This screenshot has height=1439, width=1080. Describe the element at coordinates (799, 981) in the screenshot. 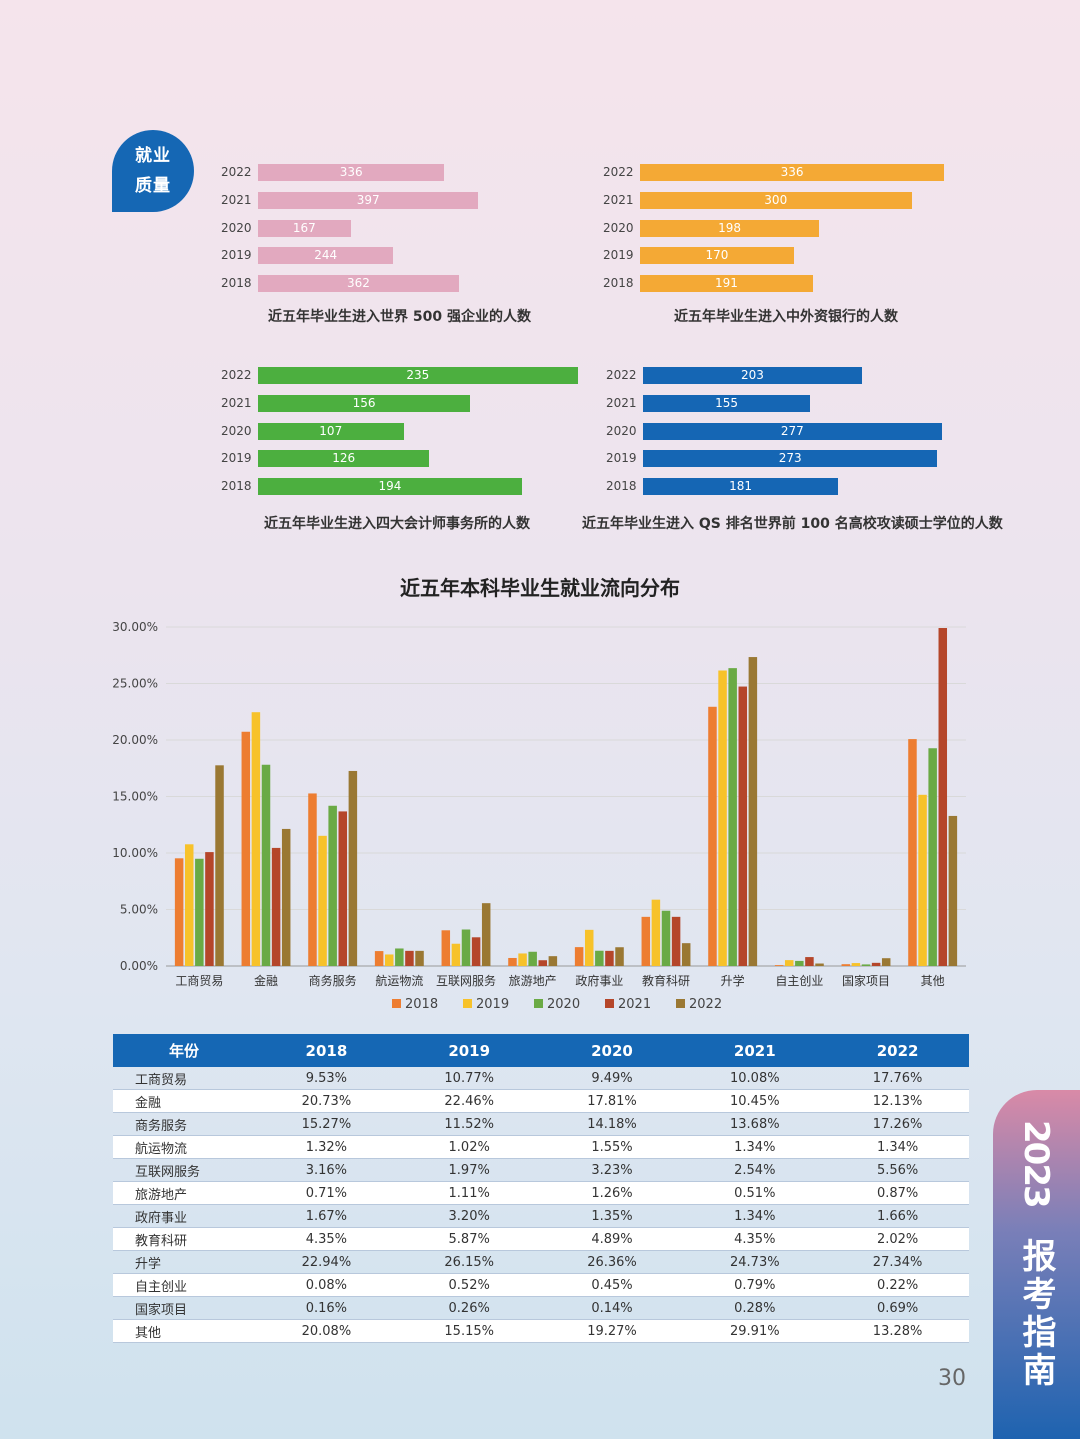

I see `x-tick-label: 自主创业` at that location.